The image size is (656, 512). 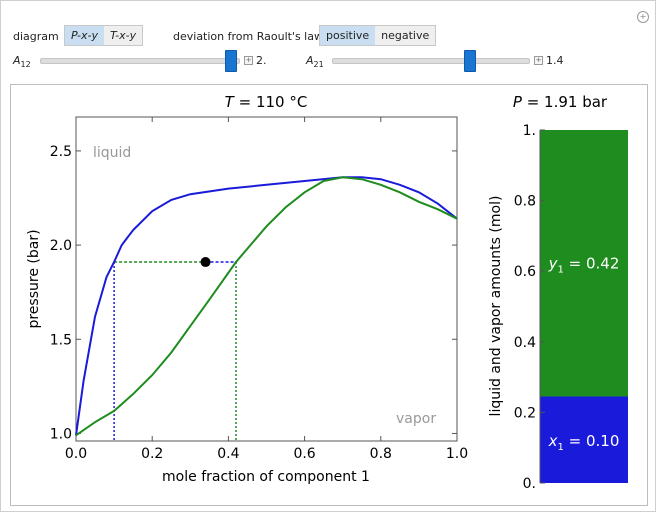 What do you see at coordinates (34, 278) in the screenshot?
I see `pxy-y-axis-label: pressure (bar)` at bounding box center [34, 278].